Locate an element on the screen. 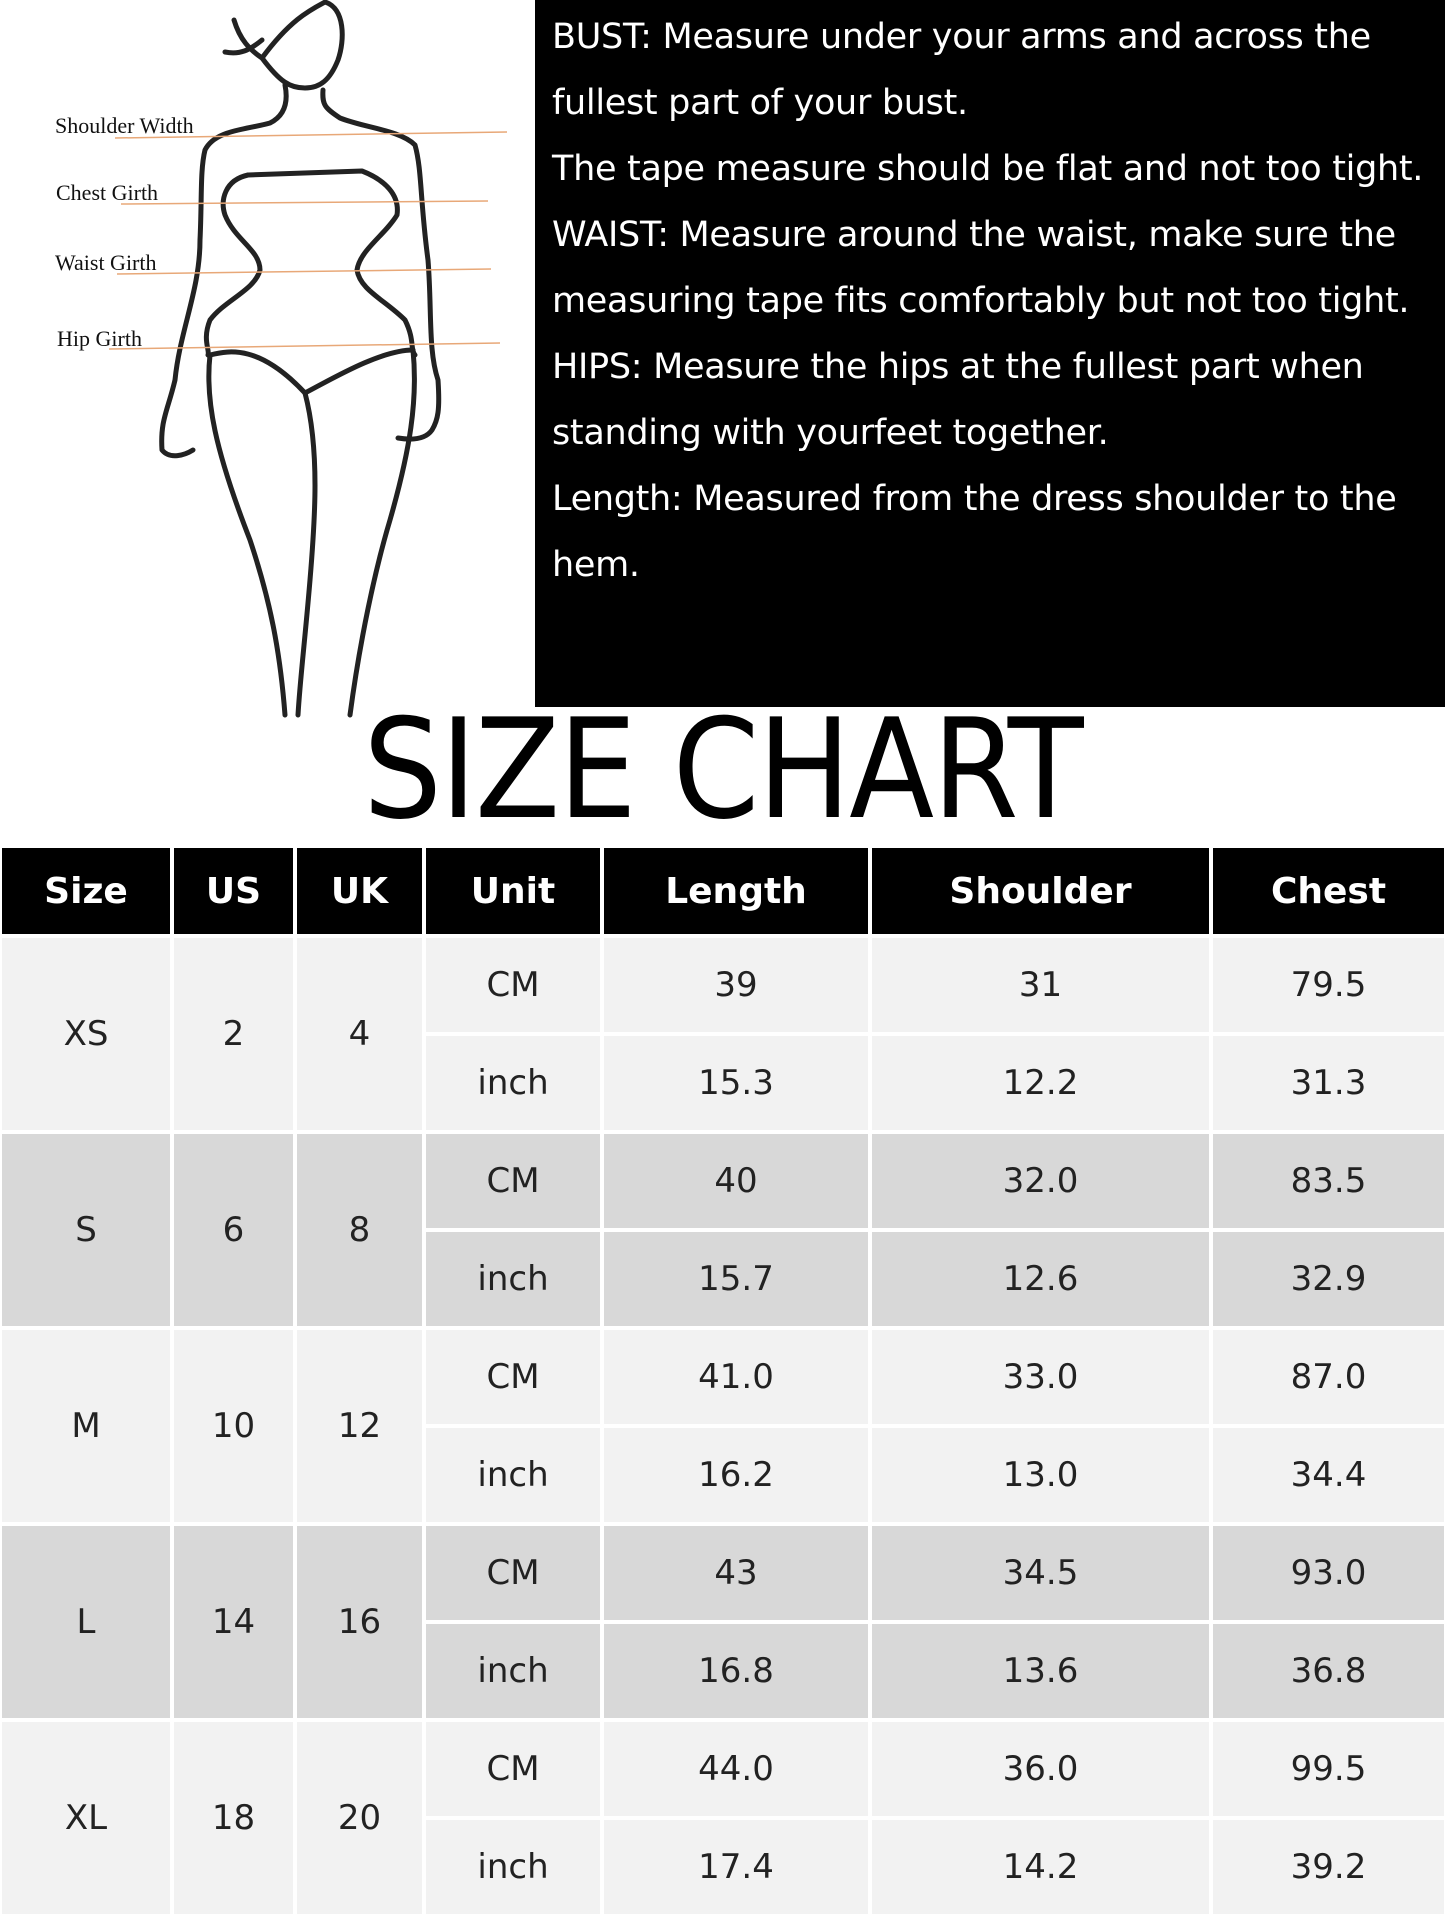 This screenshot has height=1927, width=1445. cell-cm-shoulder: 34.5 is located at coordinates (1040, 1573).